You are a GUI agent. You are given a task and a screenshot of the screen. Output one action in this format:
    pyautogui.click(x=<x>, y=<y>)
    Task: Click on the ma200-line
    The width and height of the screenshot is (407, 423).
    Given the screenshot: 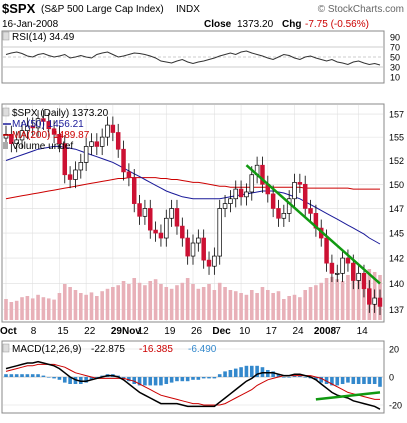 What is the action you would take?
    pyautogui.click(x=192, y=188)
    